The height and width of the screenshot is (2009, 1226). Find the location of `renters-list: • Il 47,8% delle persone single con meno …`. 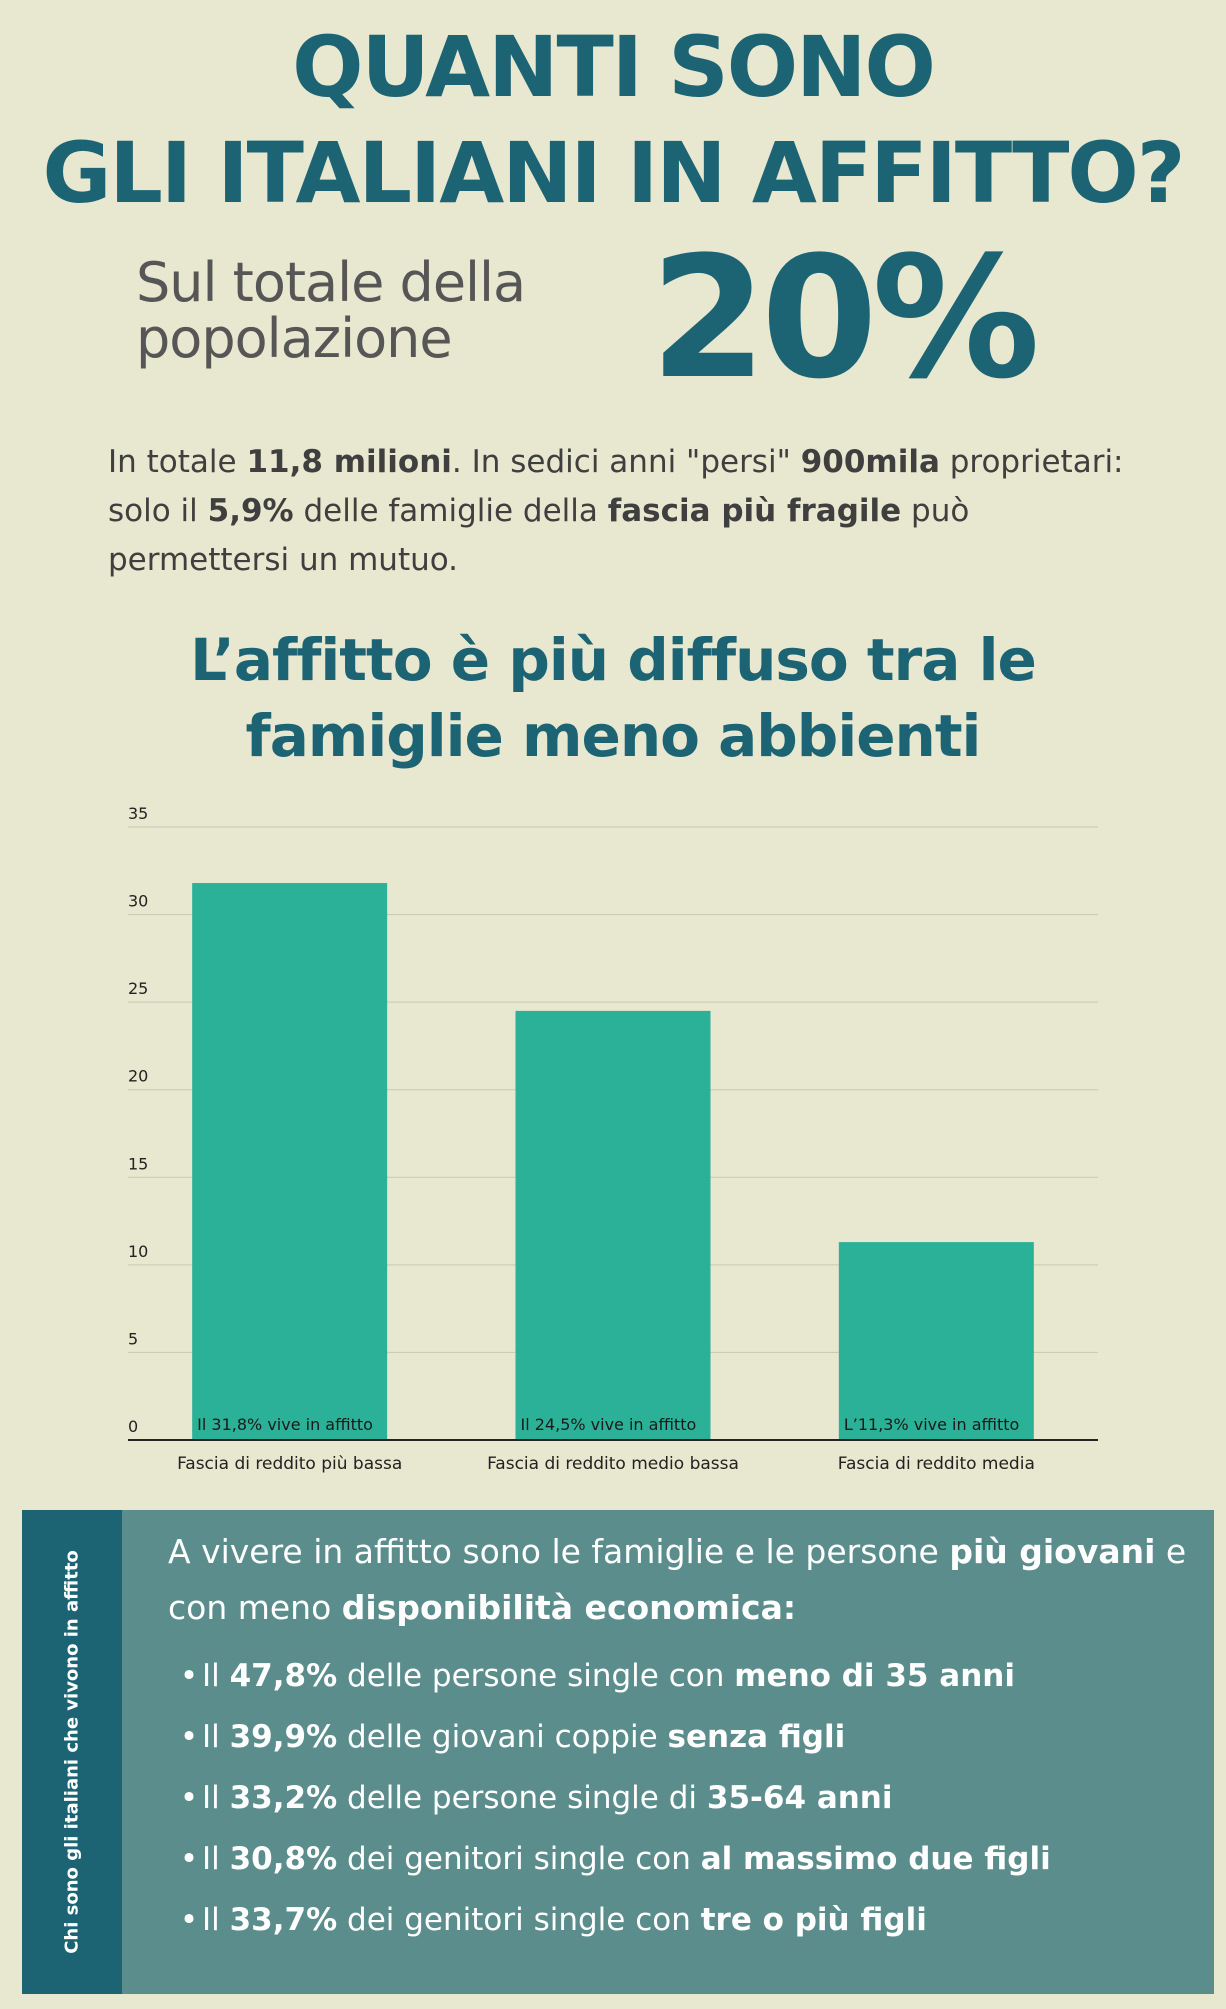

renters-list: • Il 47,8% delle persone single con meno … is located at coordinates (683, 1798).